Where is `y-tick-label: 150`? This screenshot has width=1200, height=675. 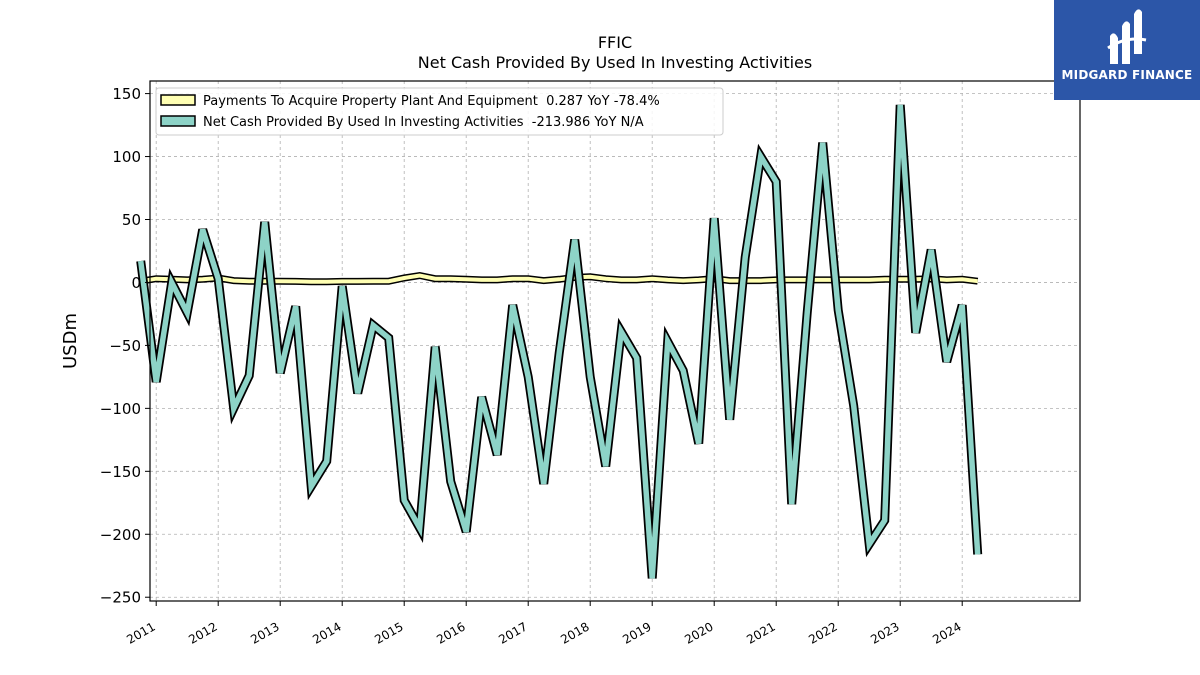 y-tick-label: 150 is located at coordinates (126, 94).